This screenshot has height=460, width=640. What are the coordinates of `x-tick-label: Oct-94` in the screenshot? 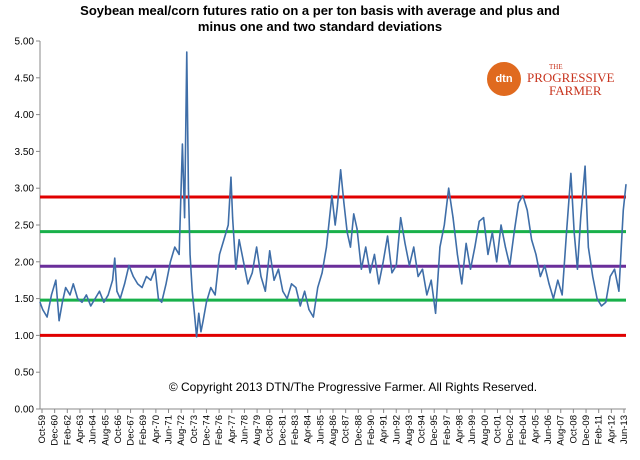 It's located at (422, 429).